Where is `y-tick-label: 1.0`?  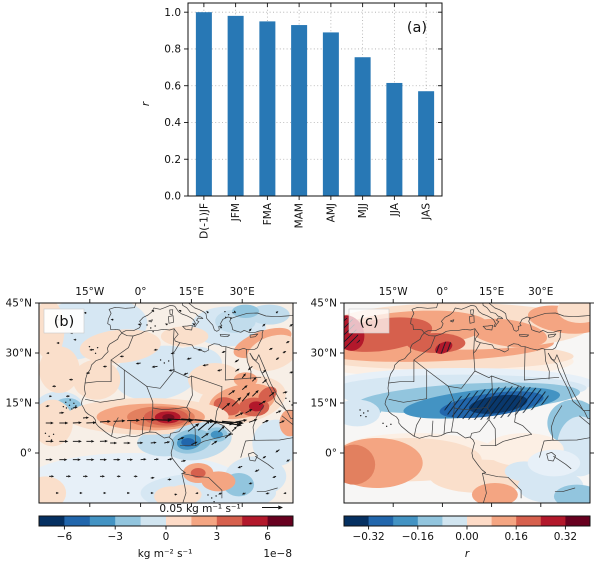
y-tick-label: 1.0 is located at coordinates (172, 13).